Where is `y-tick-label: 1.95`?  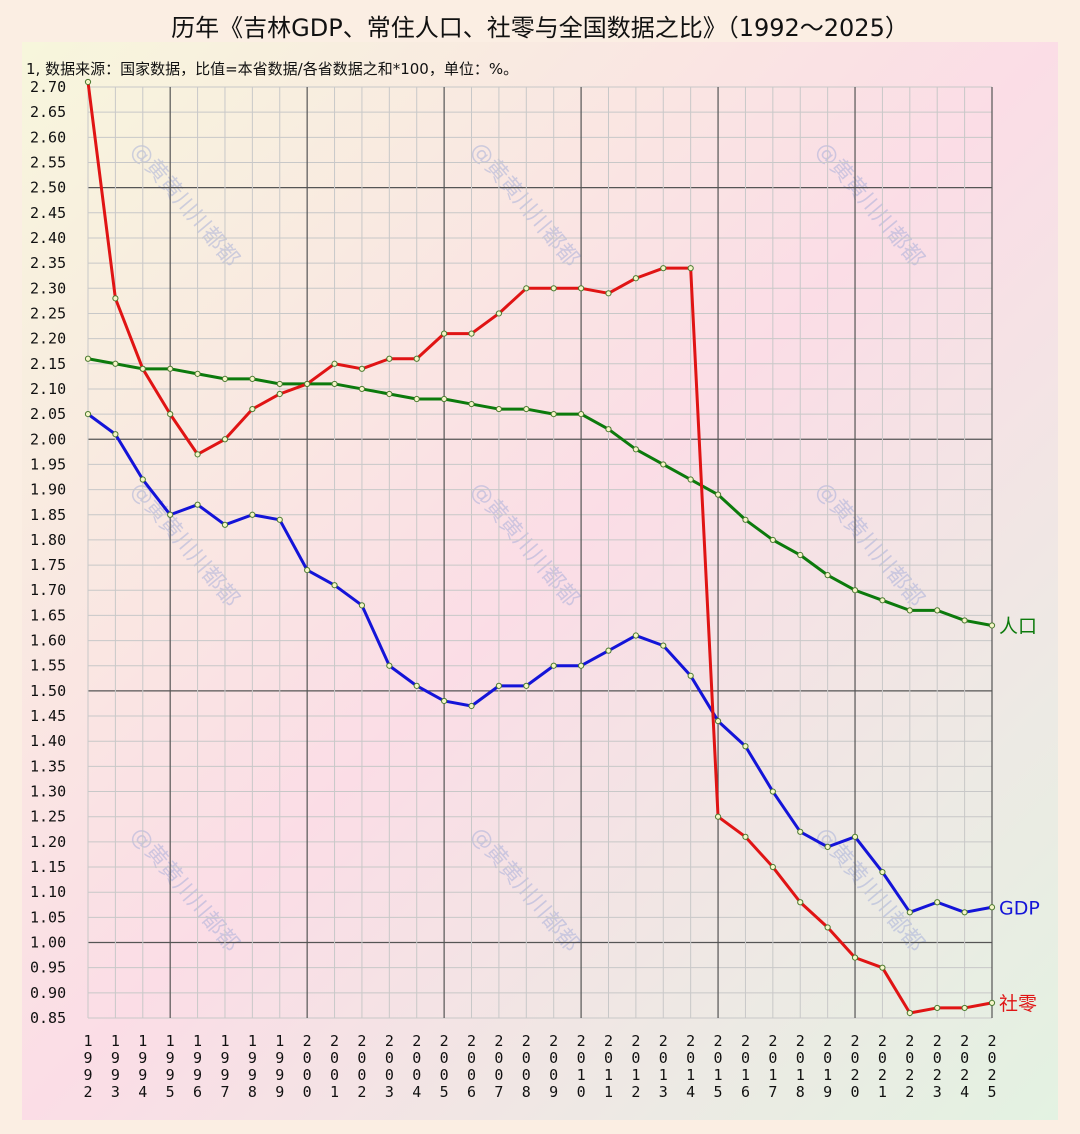 y-tick-label: 1.95 is located at coordinates (48, 464).